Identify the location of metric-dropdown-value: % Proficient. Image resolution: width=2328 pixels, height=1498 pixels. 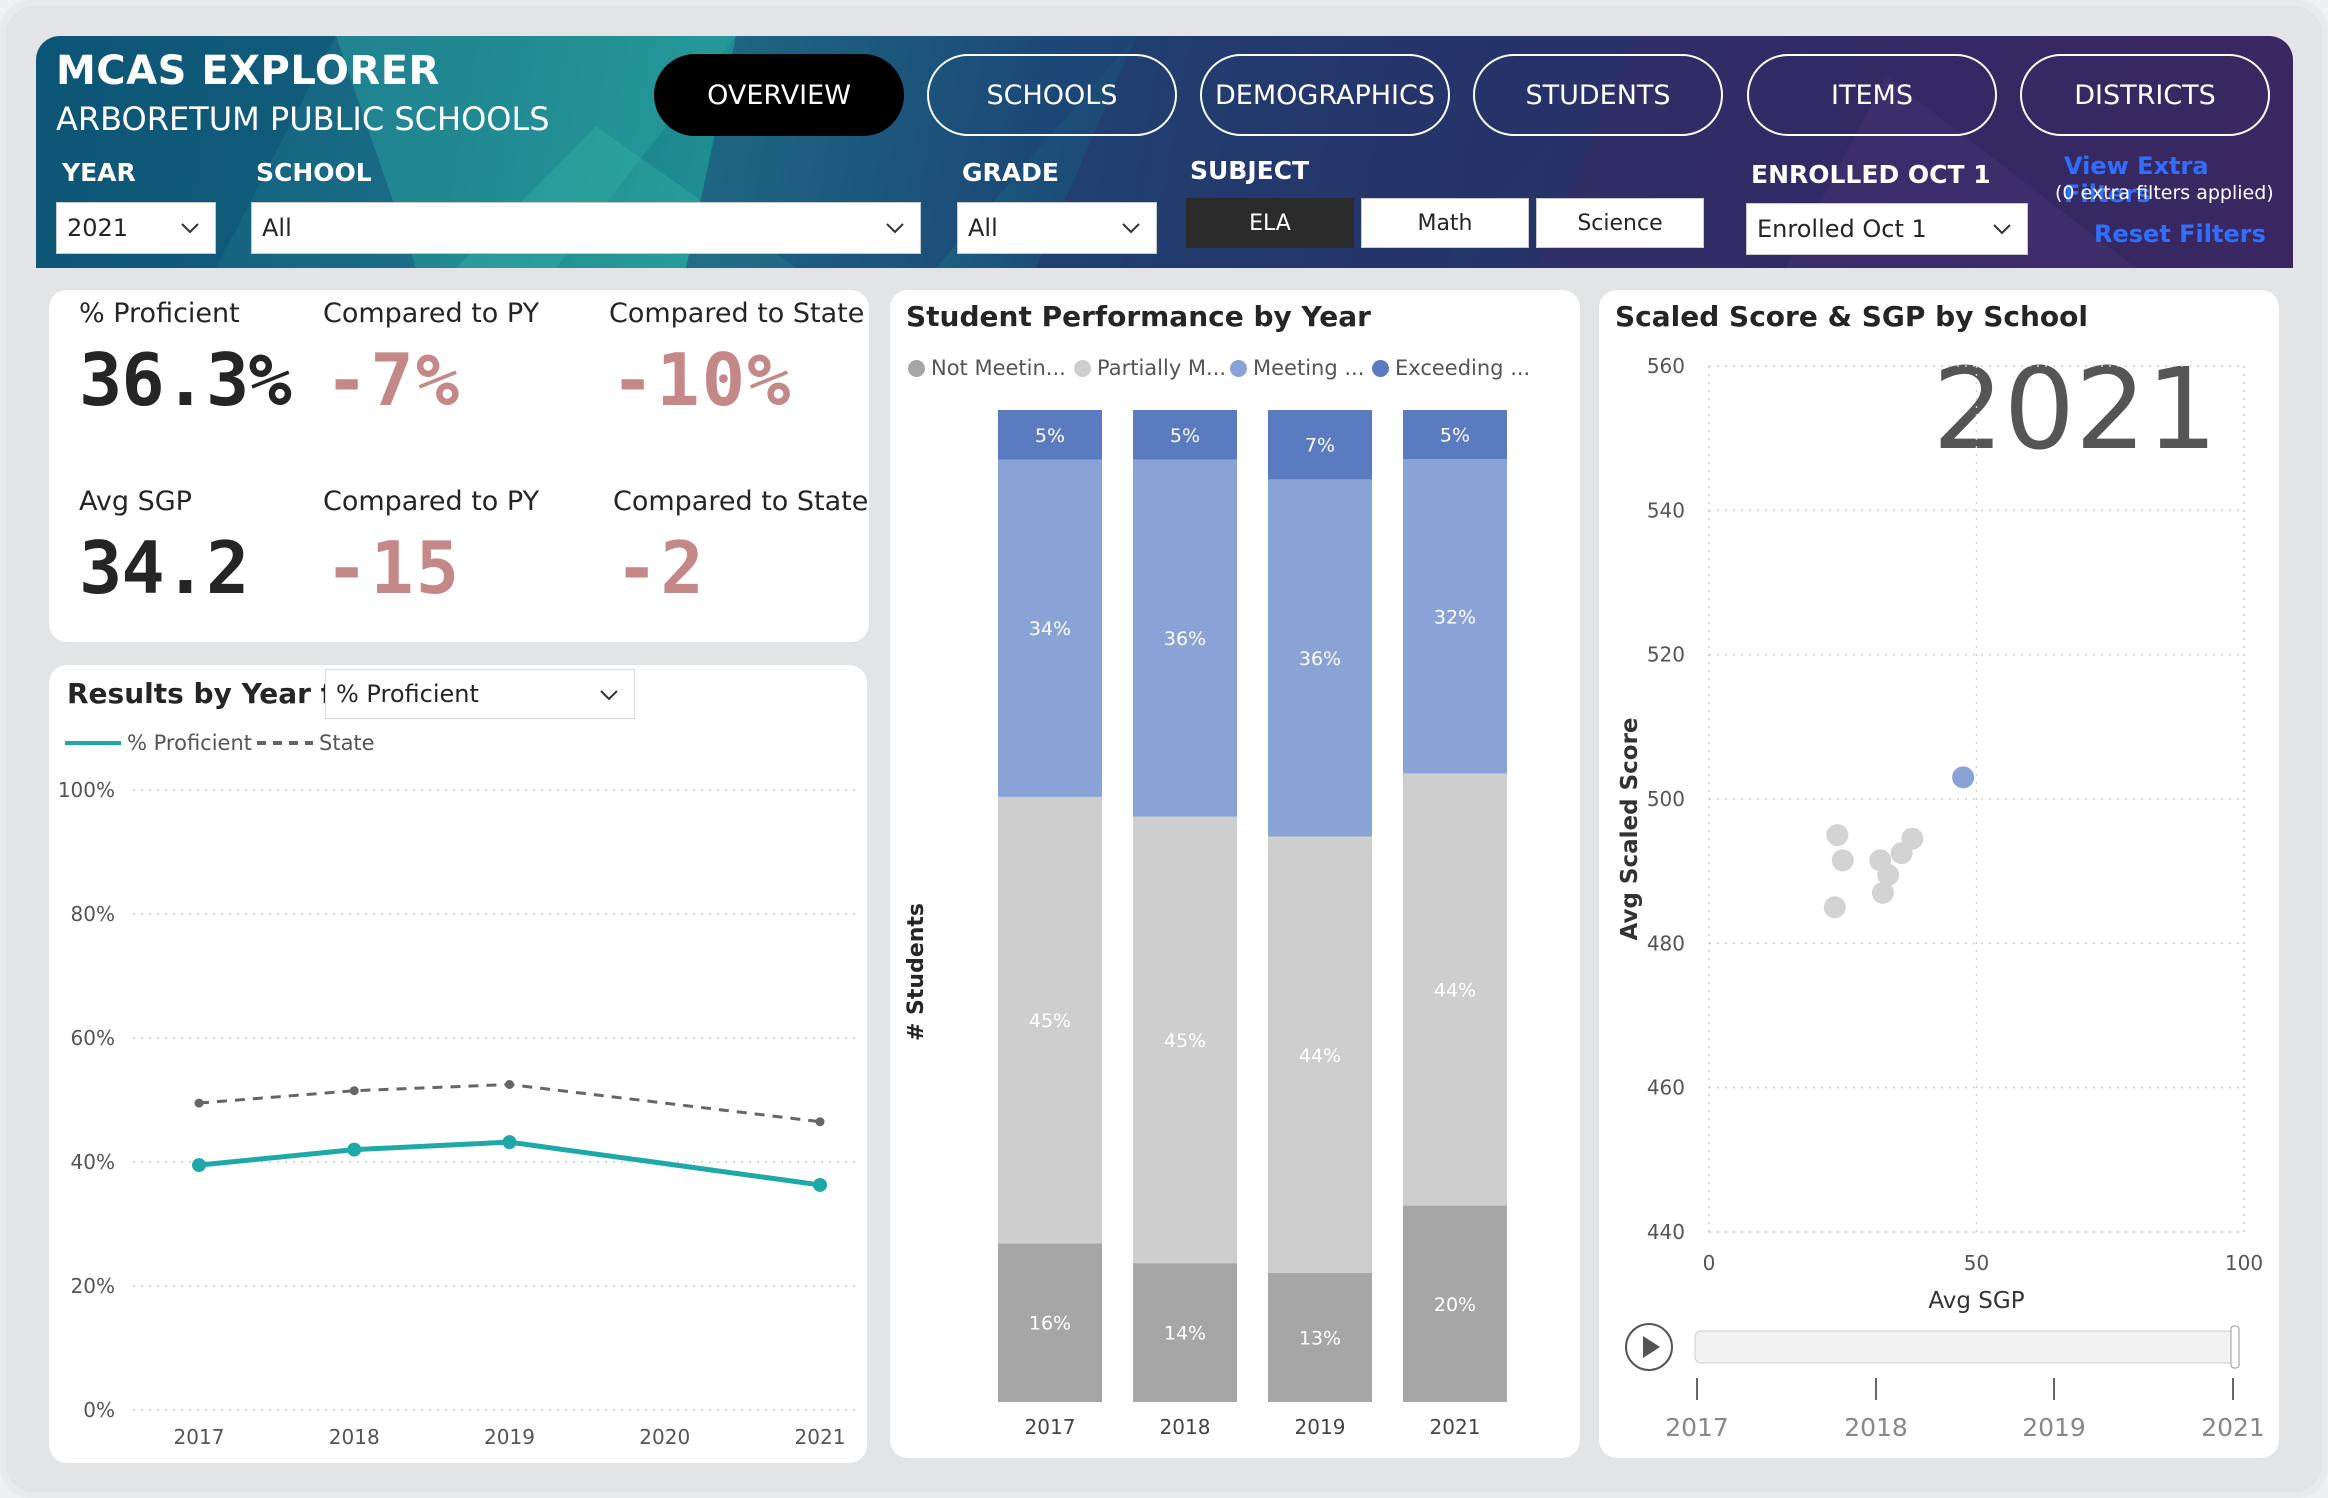
(407, 694).